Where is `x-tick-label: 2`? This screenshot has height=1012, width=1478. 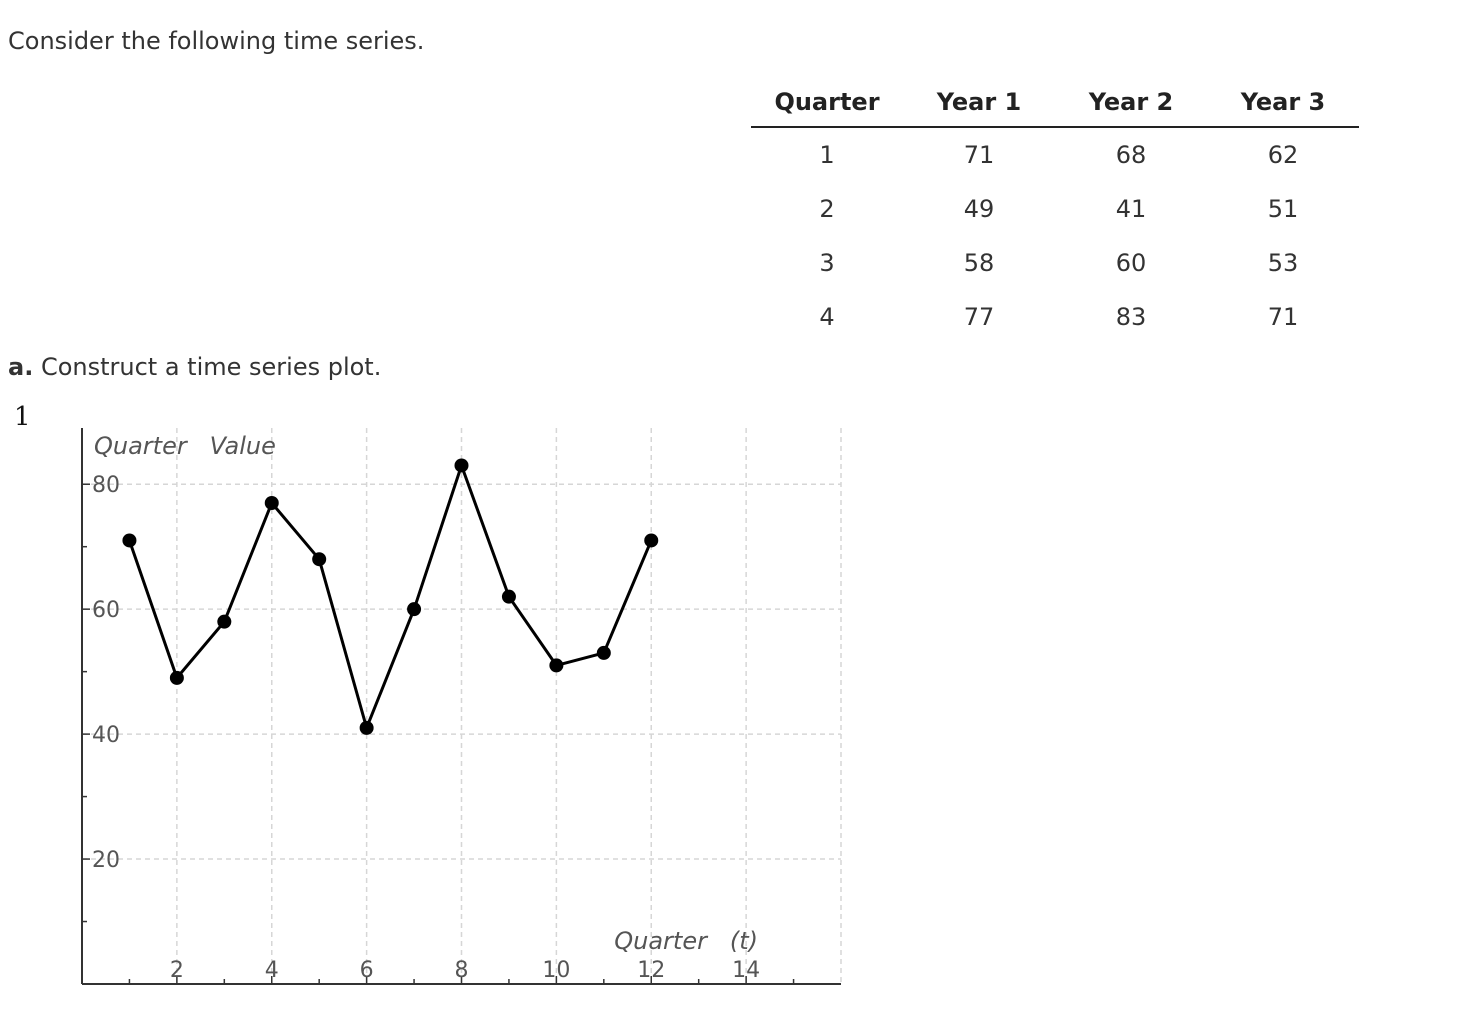 x-tick-label: 2 is located at coordinates (177, 970).